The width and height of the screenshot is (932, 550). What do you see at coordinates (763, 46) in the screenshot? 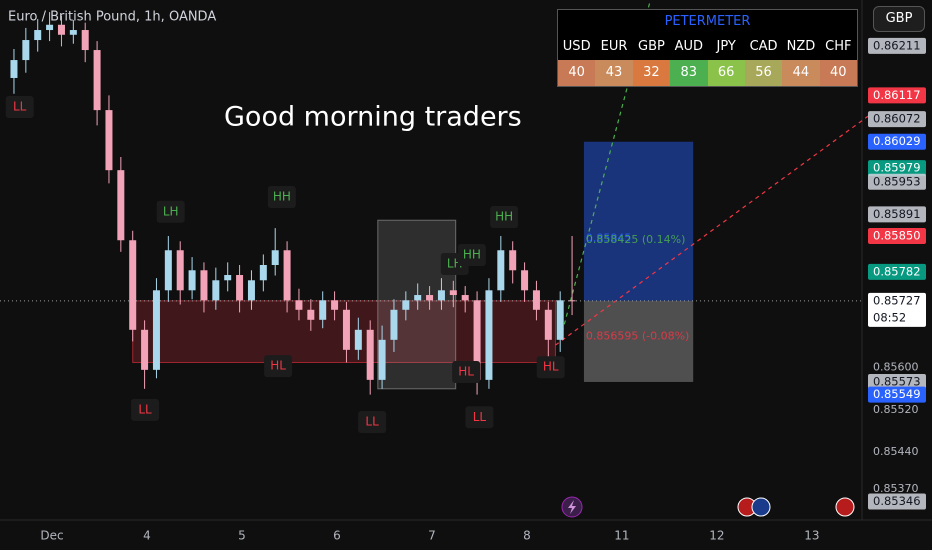
I see `meter-currency: CAD` at bounding box center [763, 46].